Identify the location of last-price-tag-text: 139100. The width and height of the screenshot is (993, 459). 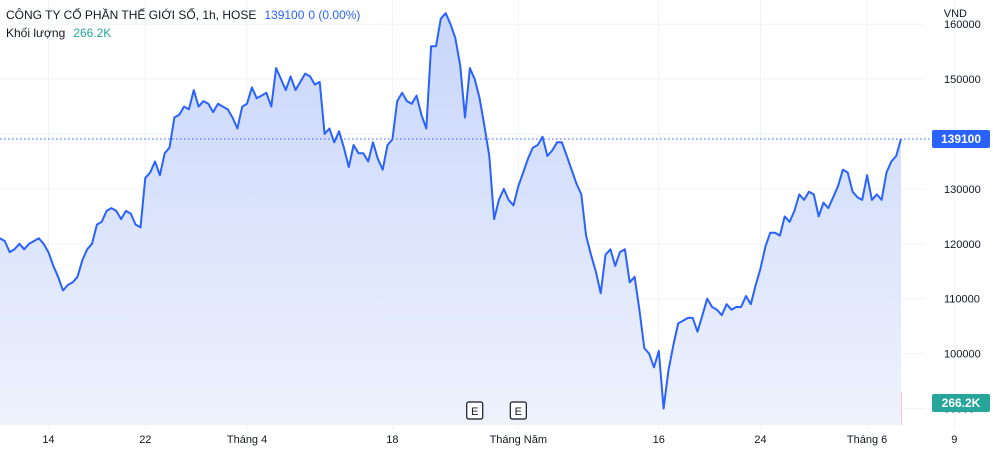
(961, 139).